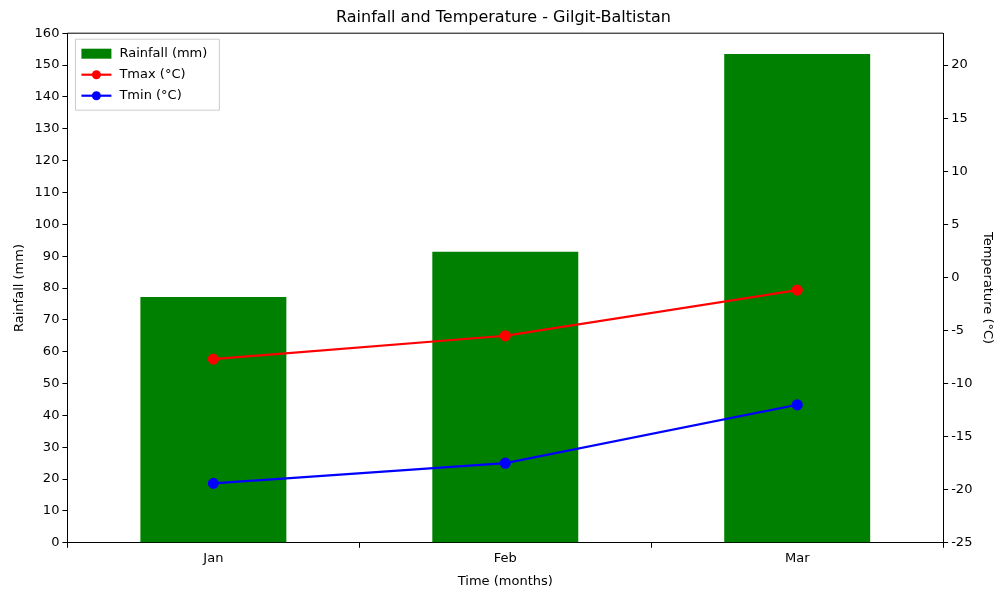  I want to click on y-tick-label: 10, so click(51, 510).